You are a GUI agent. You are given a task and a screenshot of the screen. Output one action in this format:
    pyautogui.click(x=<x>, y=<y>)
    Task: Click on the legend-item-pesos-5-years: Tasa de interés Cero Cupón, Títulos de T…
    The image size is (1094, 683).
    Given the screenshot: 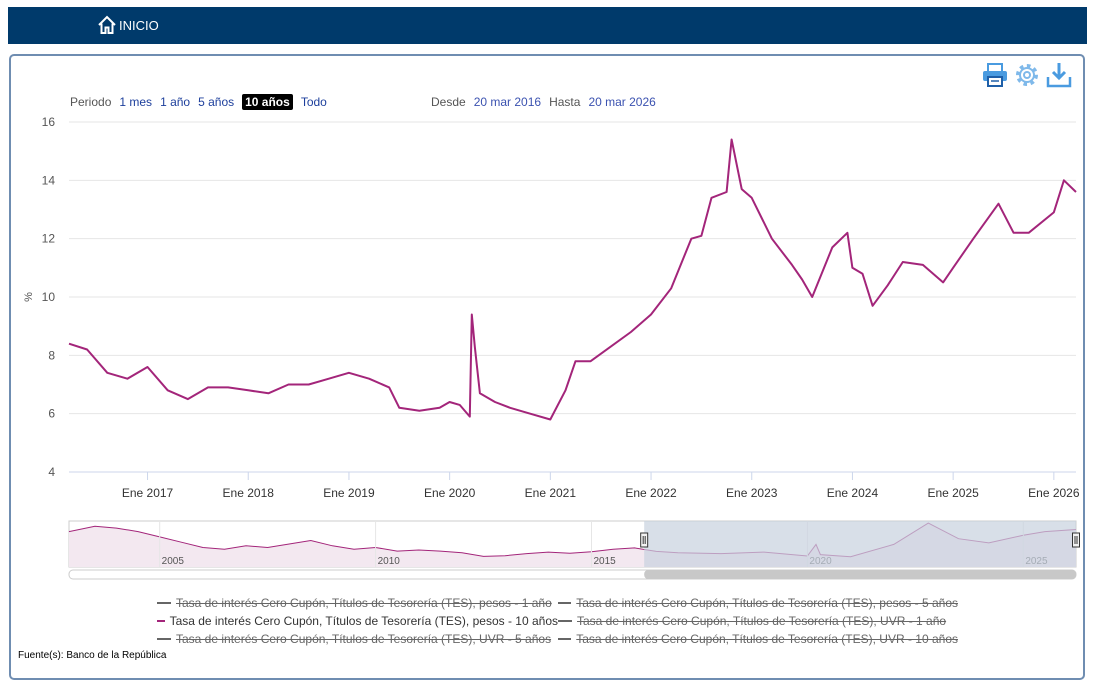 What is the action you would take?
    pyautogui.click(x=758, y=603)
    